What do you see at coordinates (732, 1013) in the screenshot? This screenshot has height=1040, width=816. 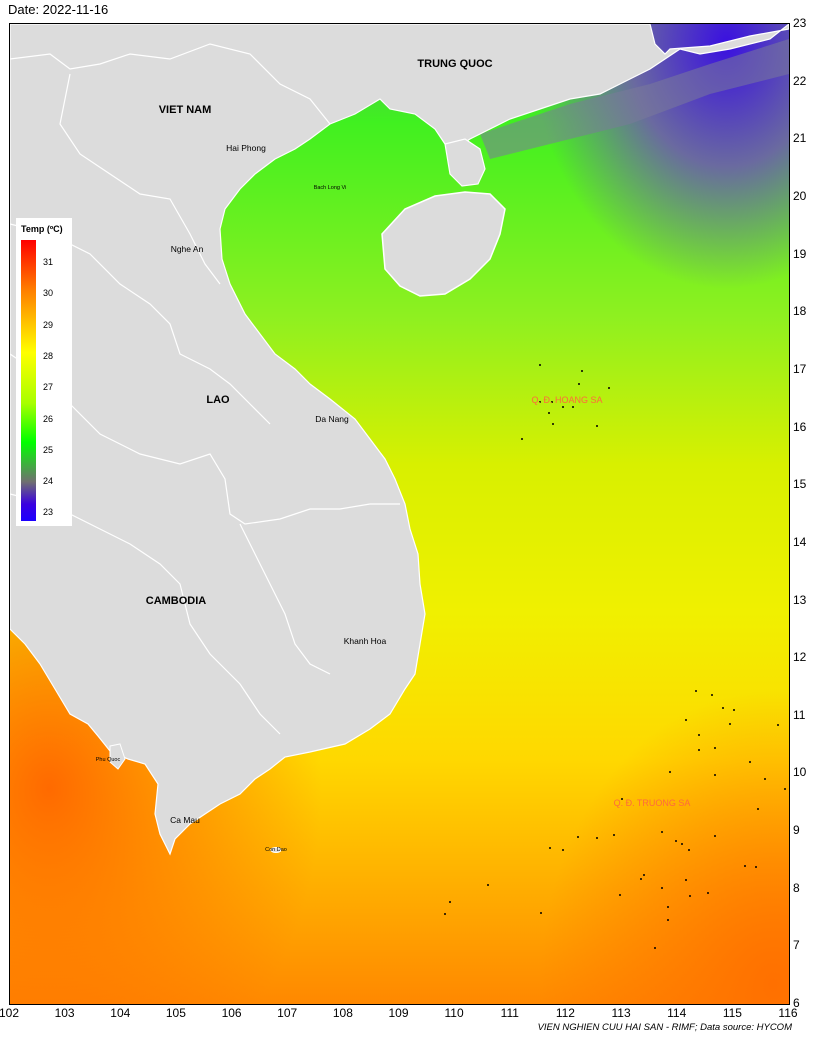 I see `x-tick-115: 115` at bounding box center [732, 1013].